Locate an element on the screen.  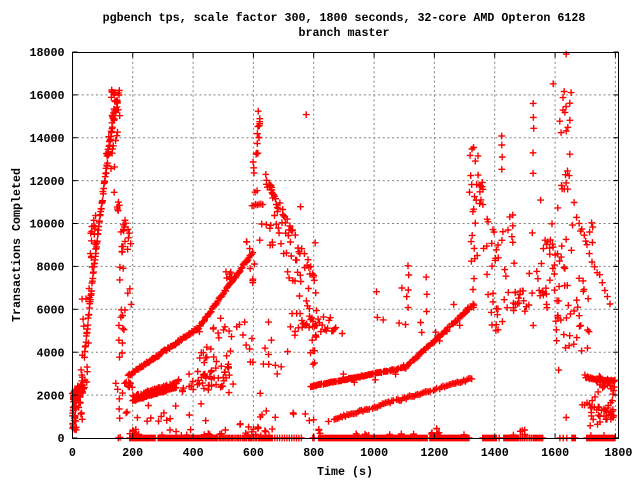
svg-text: Time (s) is located at coordinates (345, 472).